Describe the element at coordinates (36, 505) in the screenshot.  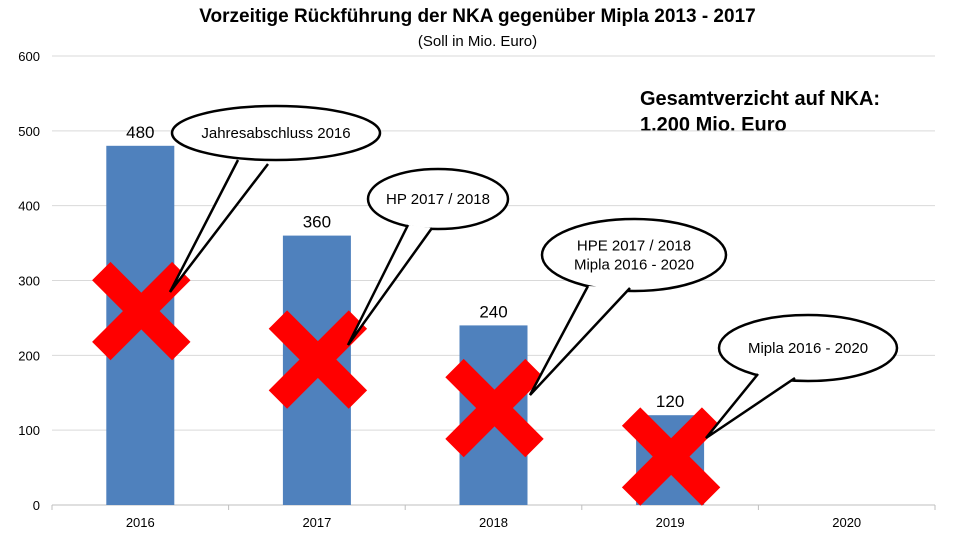
I see `y-tick-label: 0` at that location.